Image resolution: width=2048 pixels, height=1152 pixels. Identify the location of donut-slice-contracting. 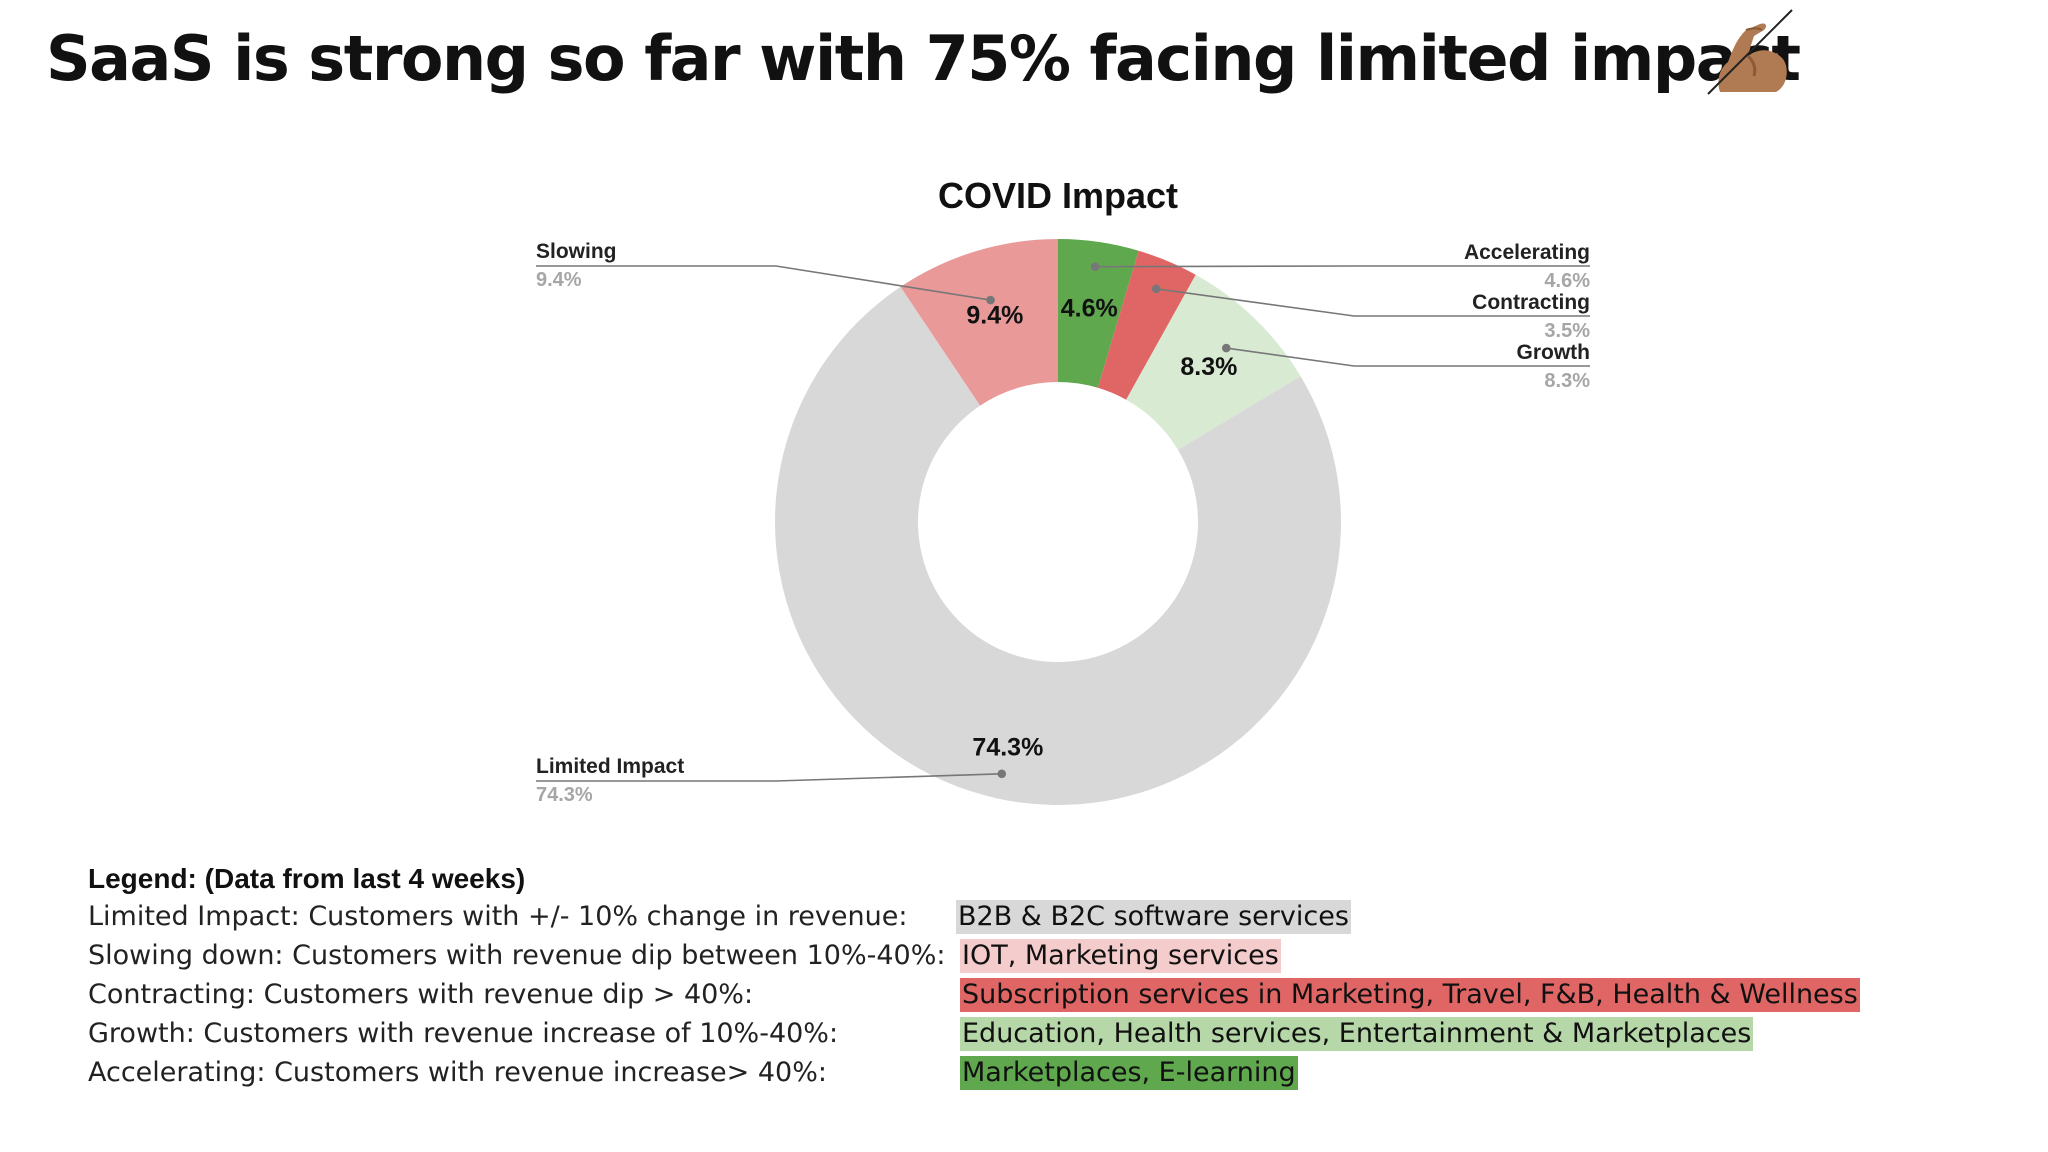
(1146, 325).